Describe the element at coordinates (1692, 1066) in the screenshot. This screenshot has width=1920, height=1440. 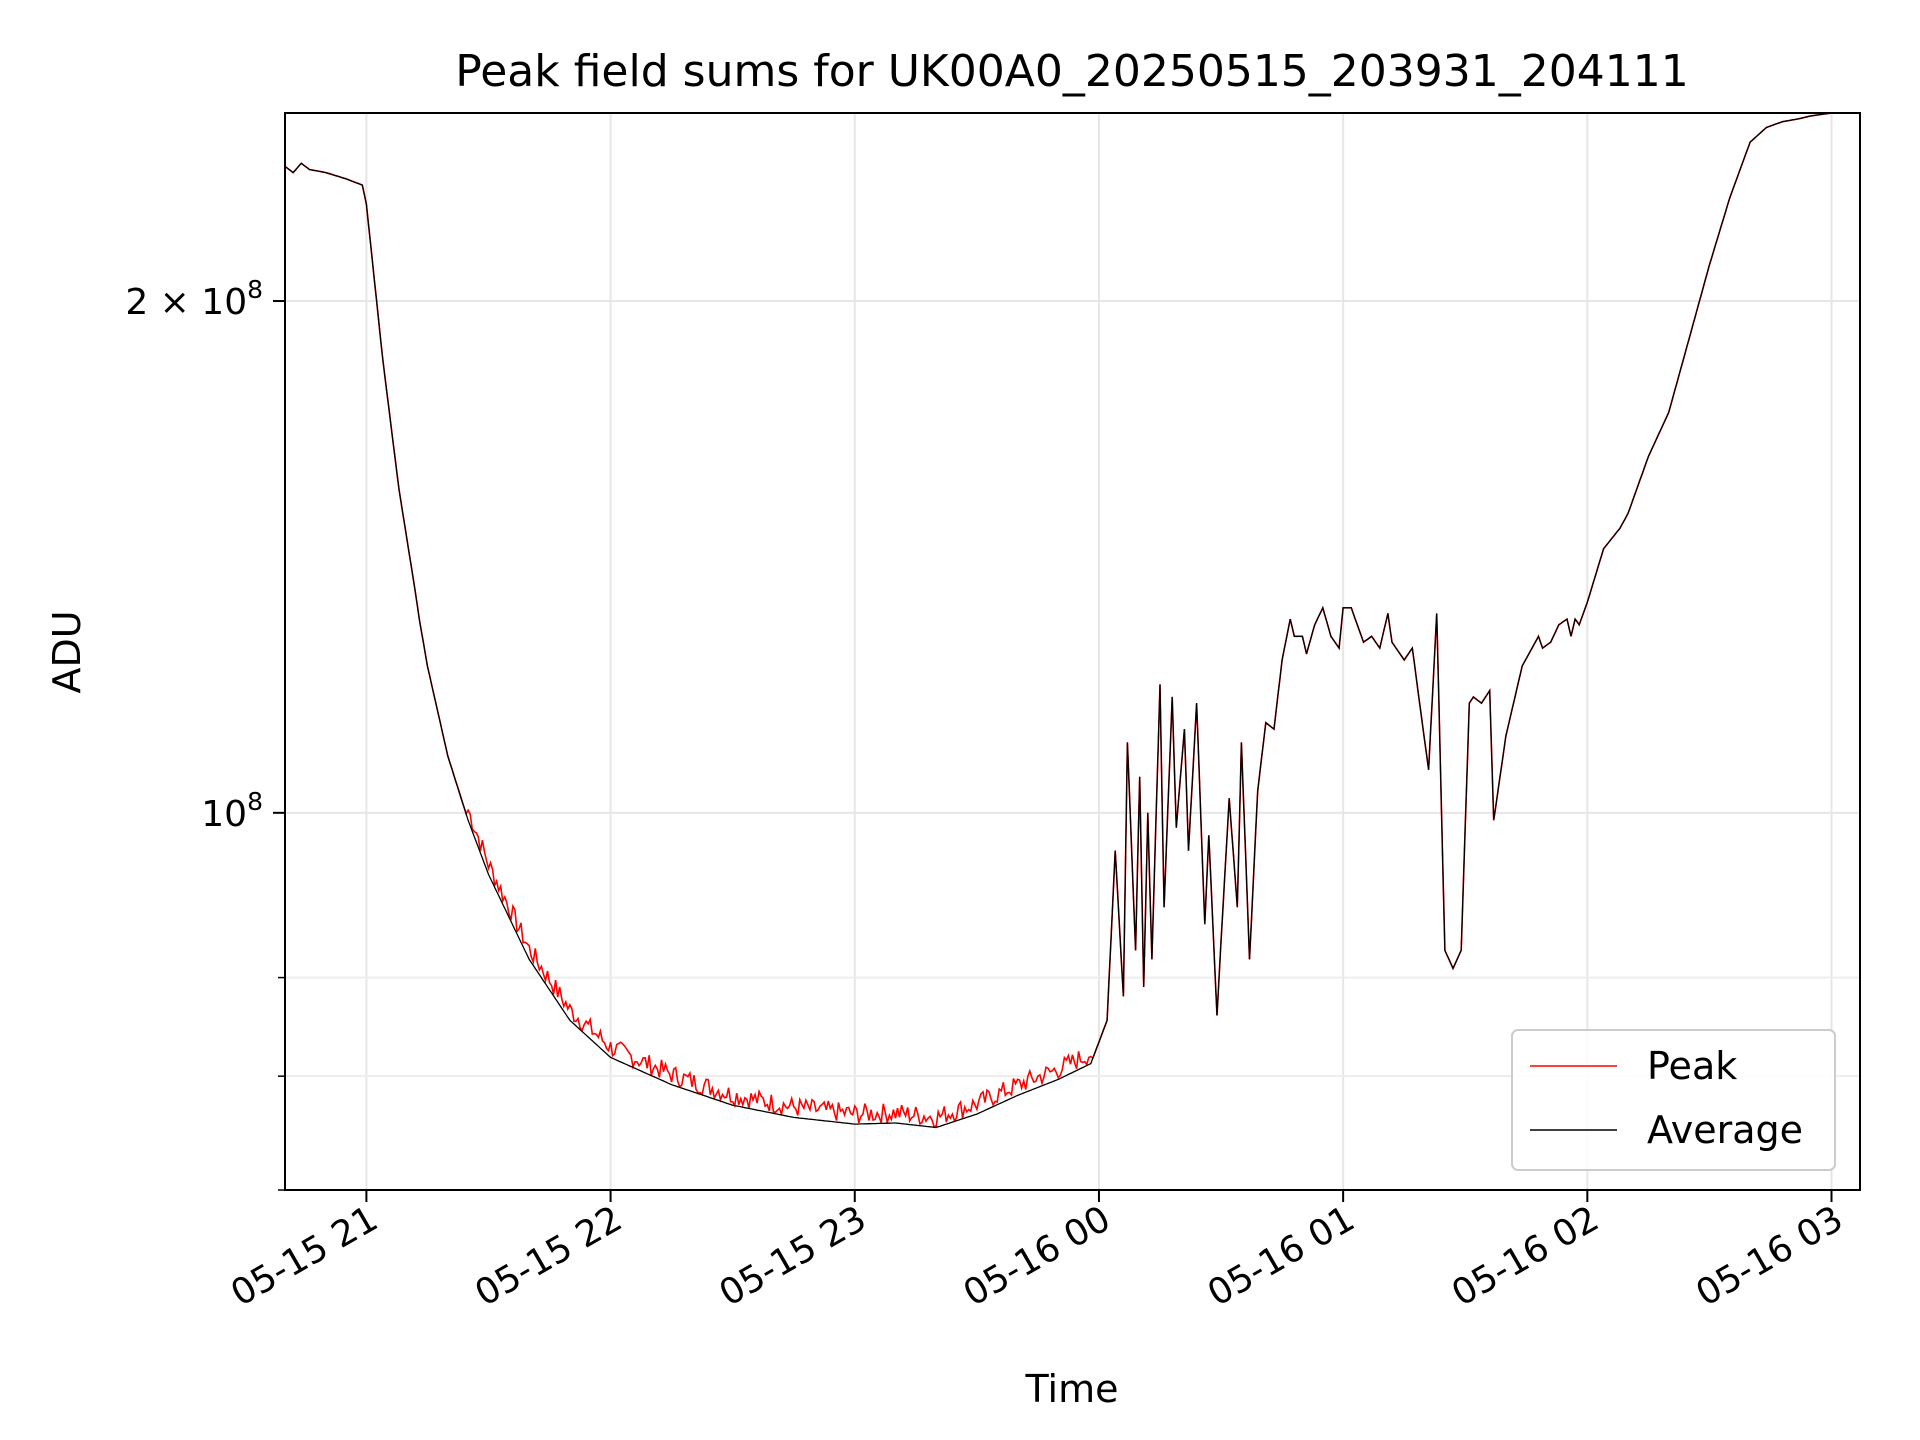
I see `legend-label-peak: Peak` at that location.